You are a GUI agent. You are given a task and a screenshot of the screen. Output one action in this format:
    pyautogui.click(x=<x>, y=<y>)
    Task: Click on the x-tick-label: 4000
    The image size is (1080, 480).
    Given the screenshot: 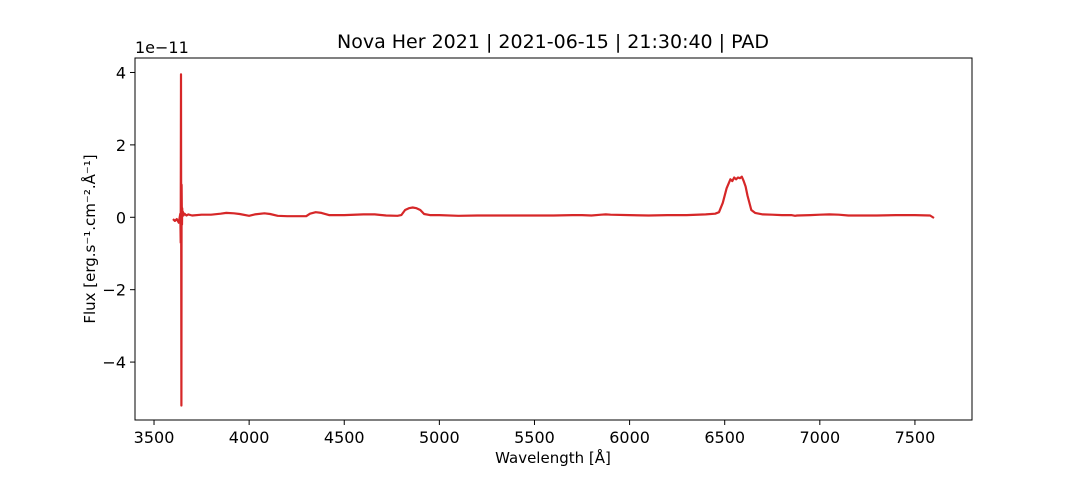 What is the action you would take?
    pyautogui.click(x=249, y=437)
    